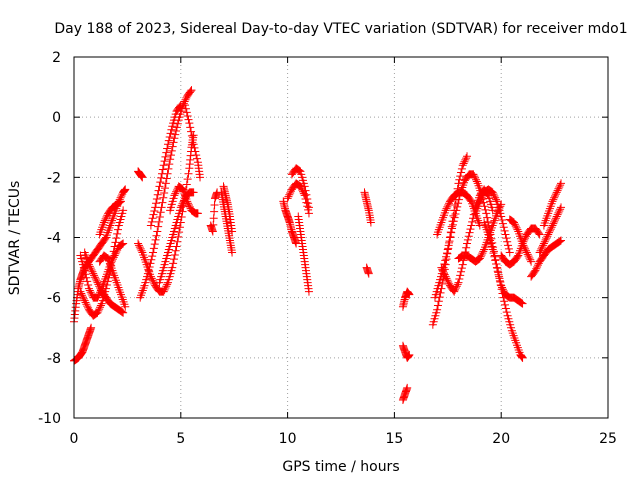 This screenshot has height=480, width=640. I want to click on series-arc10, so click(166, 194).